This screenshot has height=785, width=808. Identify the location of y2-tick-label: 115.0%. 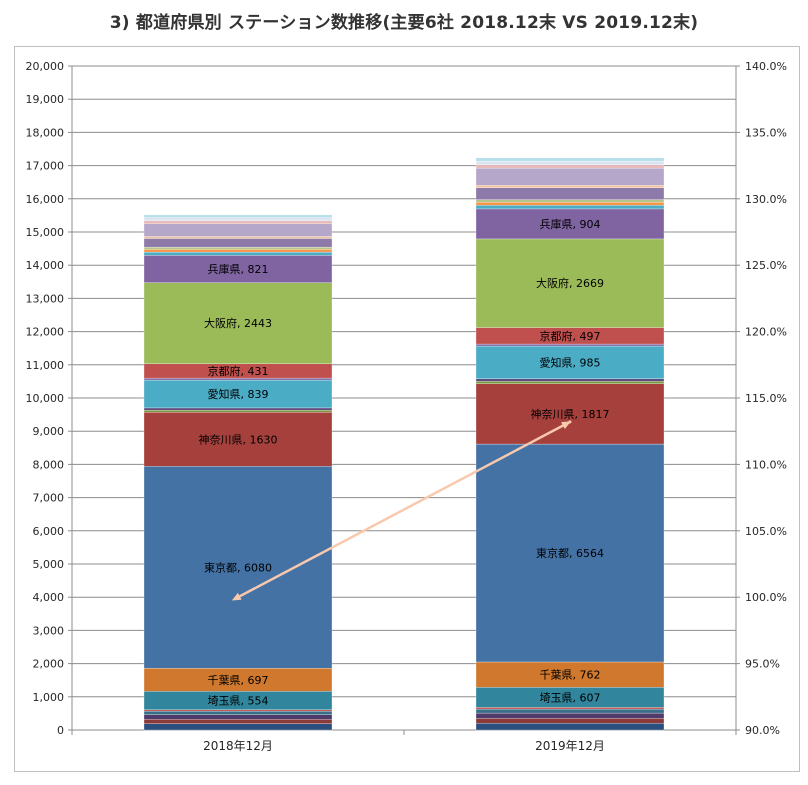
(766, 398).